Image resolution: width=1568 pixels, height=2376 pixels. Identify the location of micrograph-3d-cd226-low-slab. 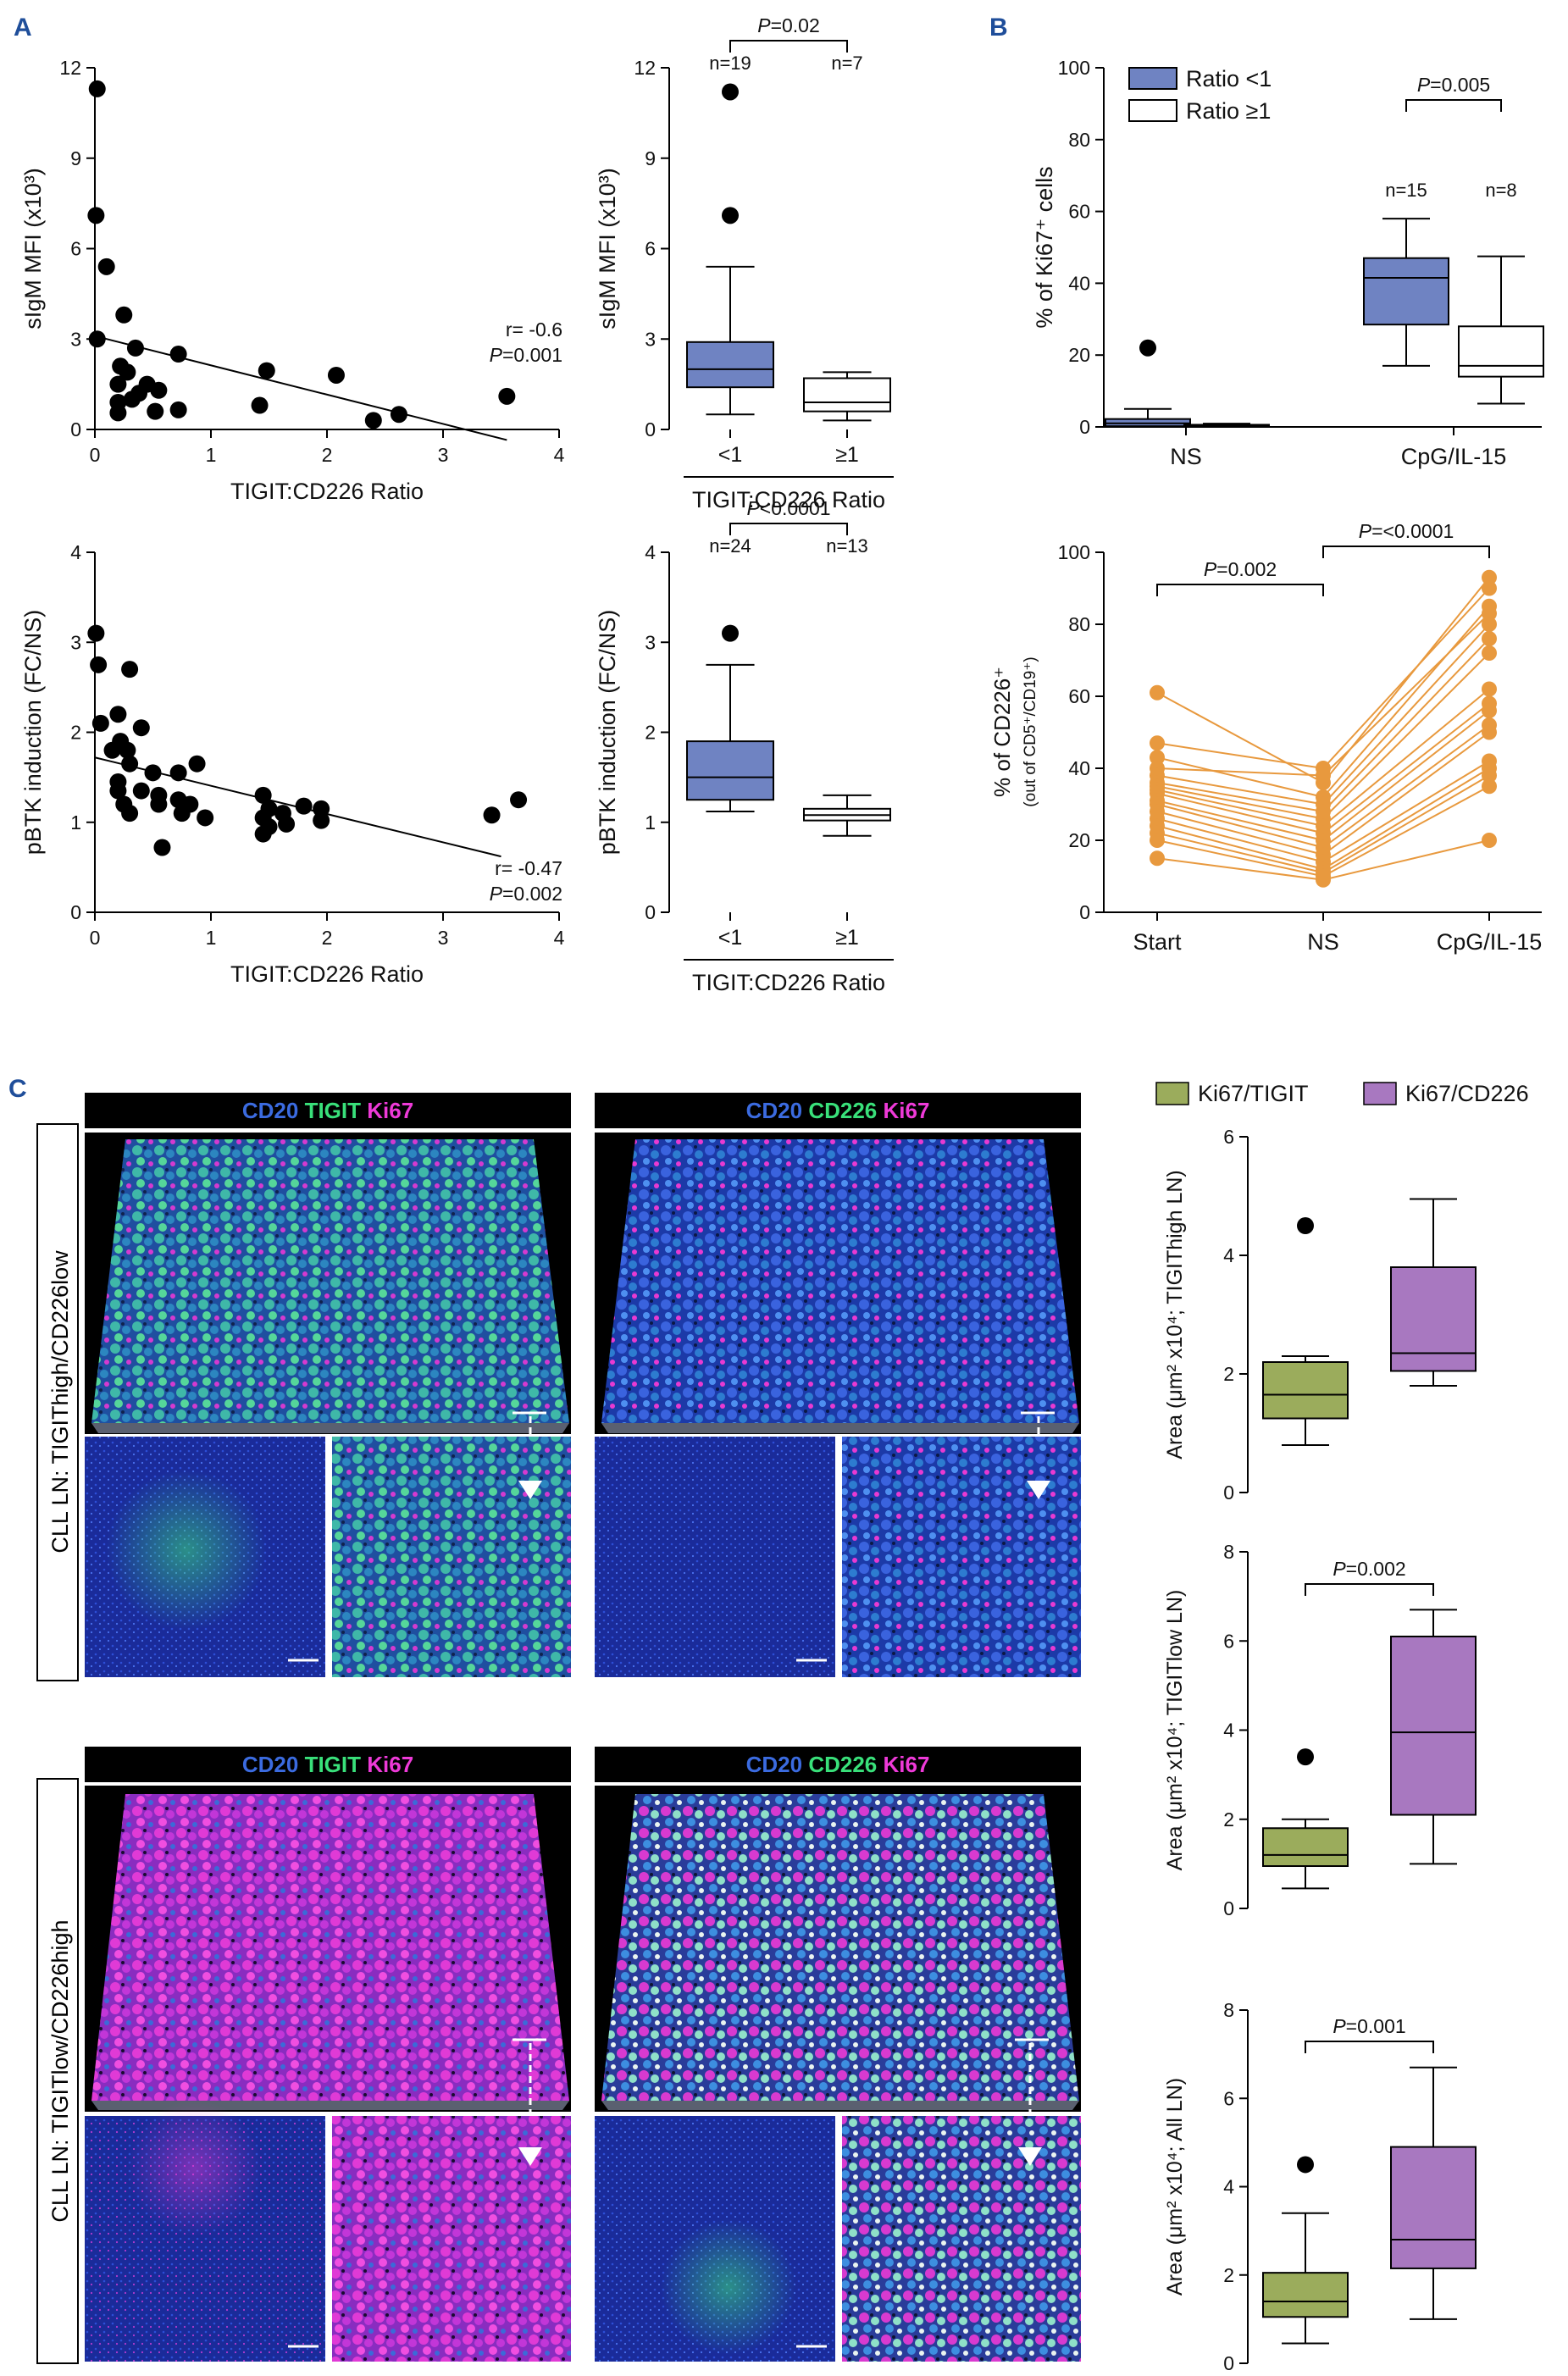
(840, 1281).